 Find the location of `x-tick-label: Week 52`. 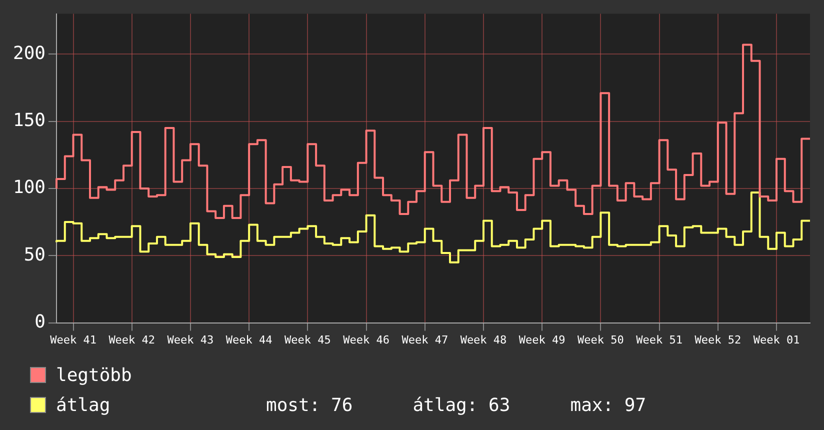

x-tick-label: Week 52 is located at coordinates (718, 339).